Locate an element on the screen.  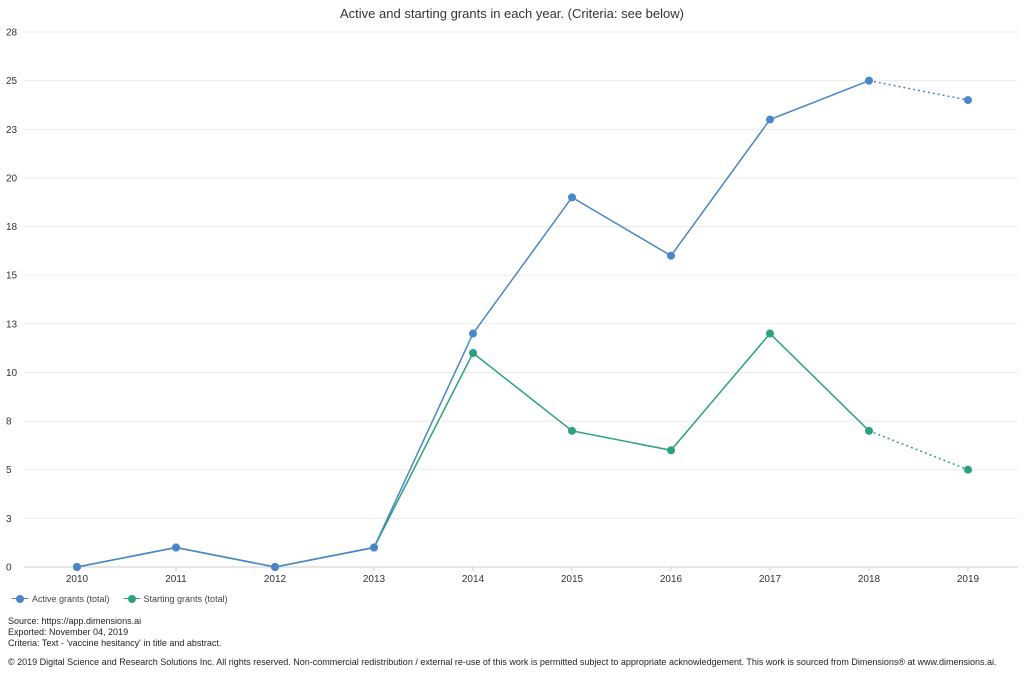
legend-label-starting: Starting grants (total) is located at coordinates (185, 599).